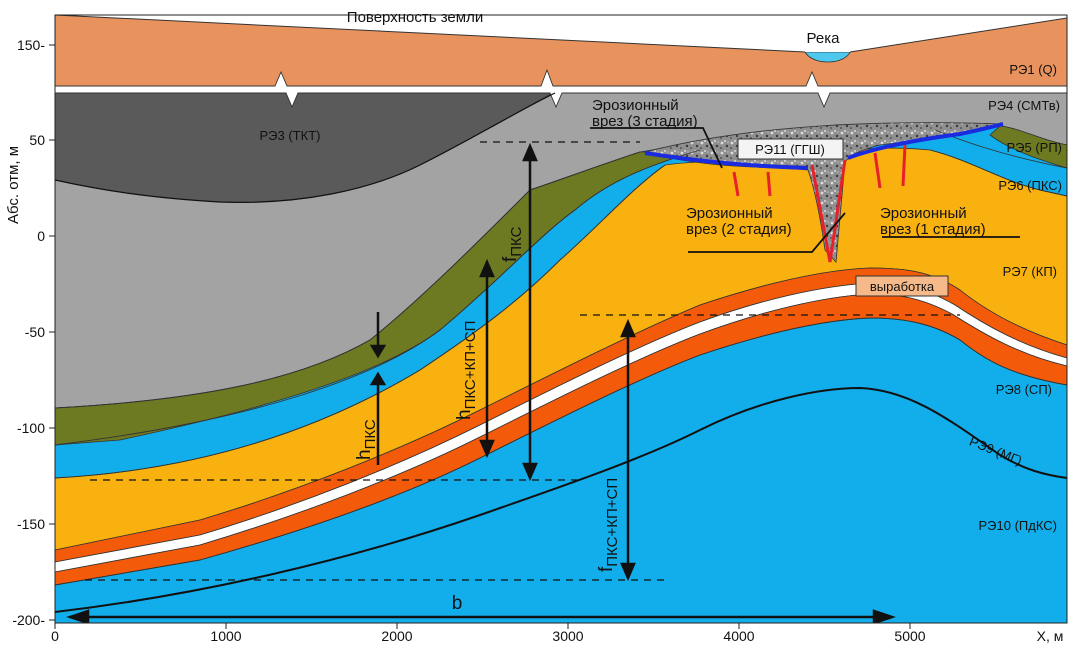 The image size is (1073, 648). I want to click on y-axis, so click(52, 332).